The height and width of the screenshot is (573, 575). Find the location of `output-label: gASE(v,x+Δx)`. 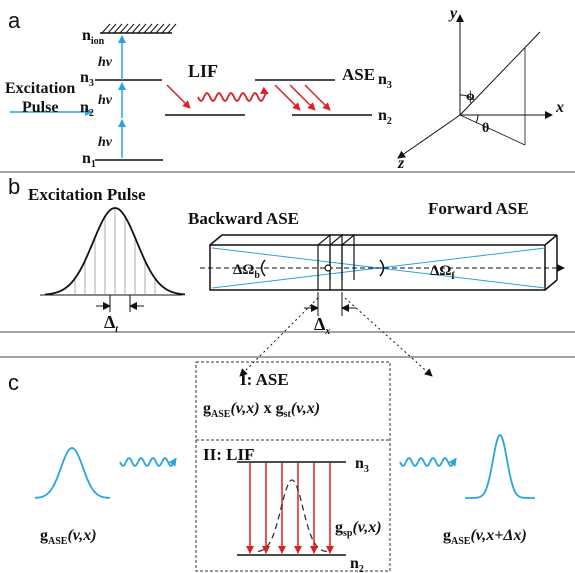

output-label: gASE(v,x+Δx) is located at coordinates (485, 537).